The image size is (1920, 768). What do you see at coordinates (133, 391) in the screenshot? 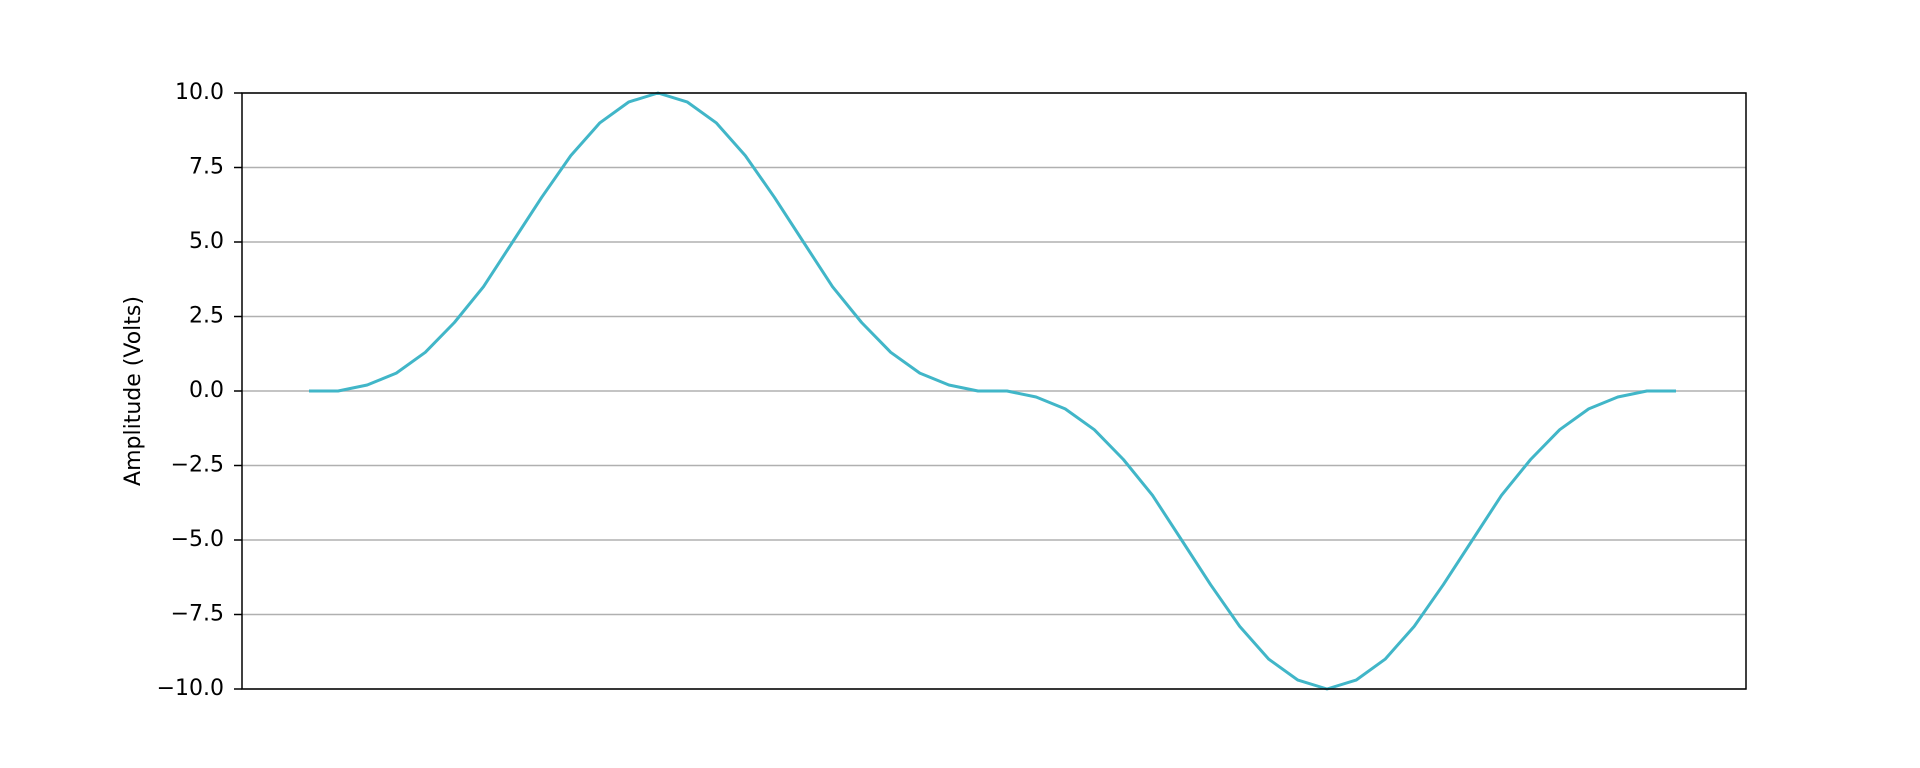
I see `y-axis-label: Amplitude (Volts)` at bounding box center [133, 391].